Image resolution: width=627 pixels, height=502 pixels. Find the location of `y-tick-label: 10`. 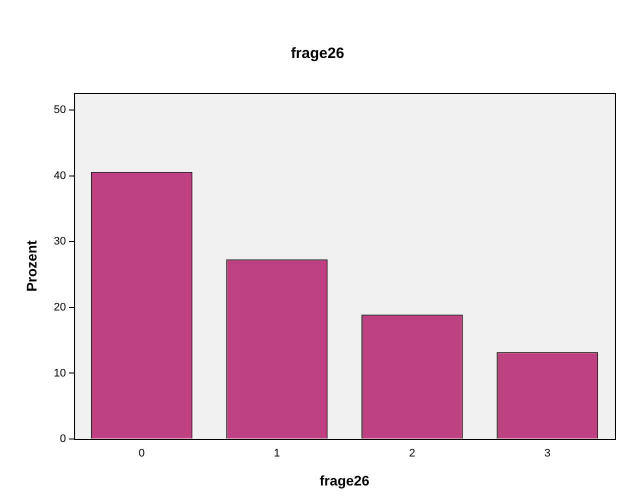

y-tick-label: 10 is located at coordinates (60, 373).